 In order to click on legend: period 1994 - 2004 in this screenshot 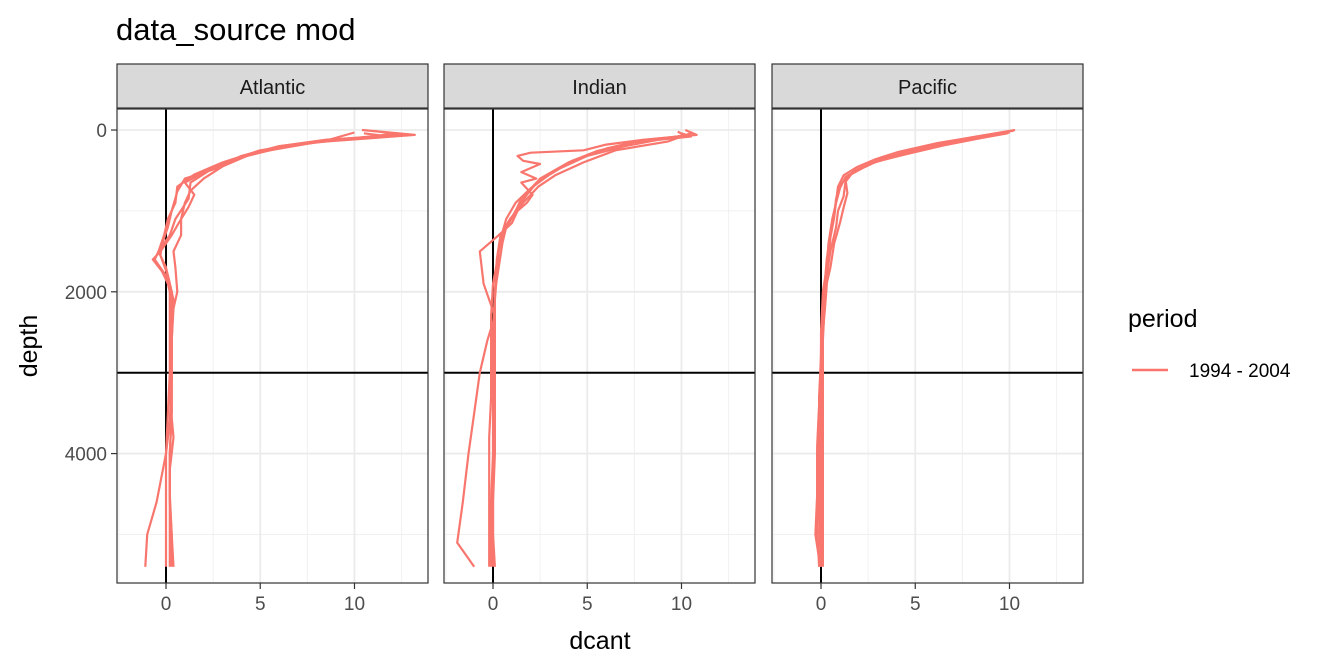, I will do `click(1209, 343)`.